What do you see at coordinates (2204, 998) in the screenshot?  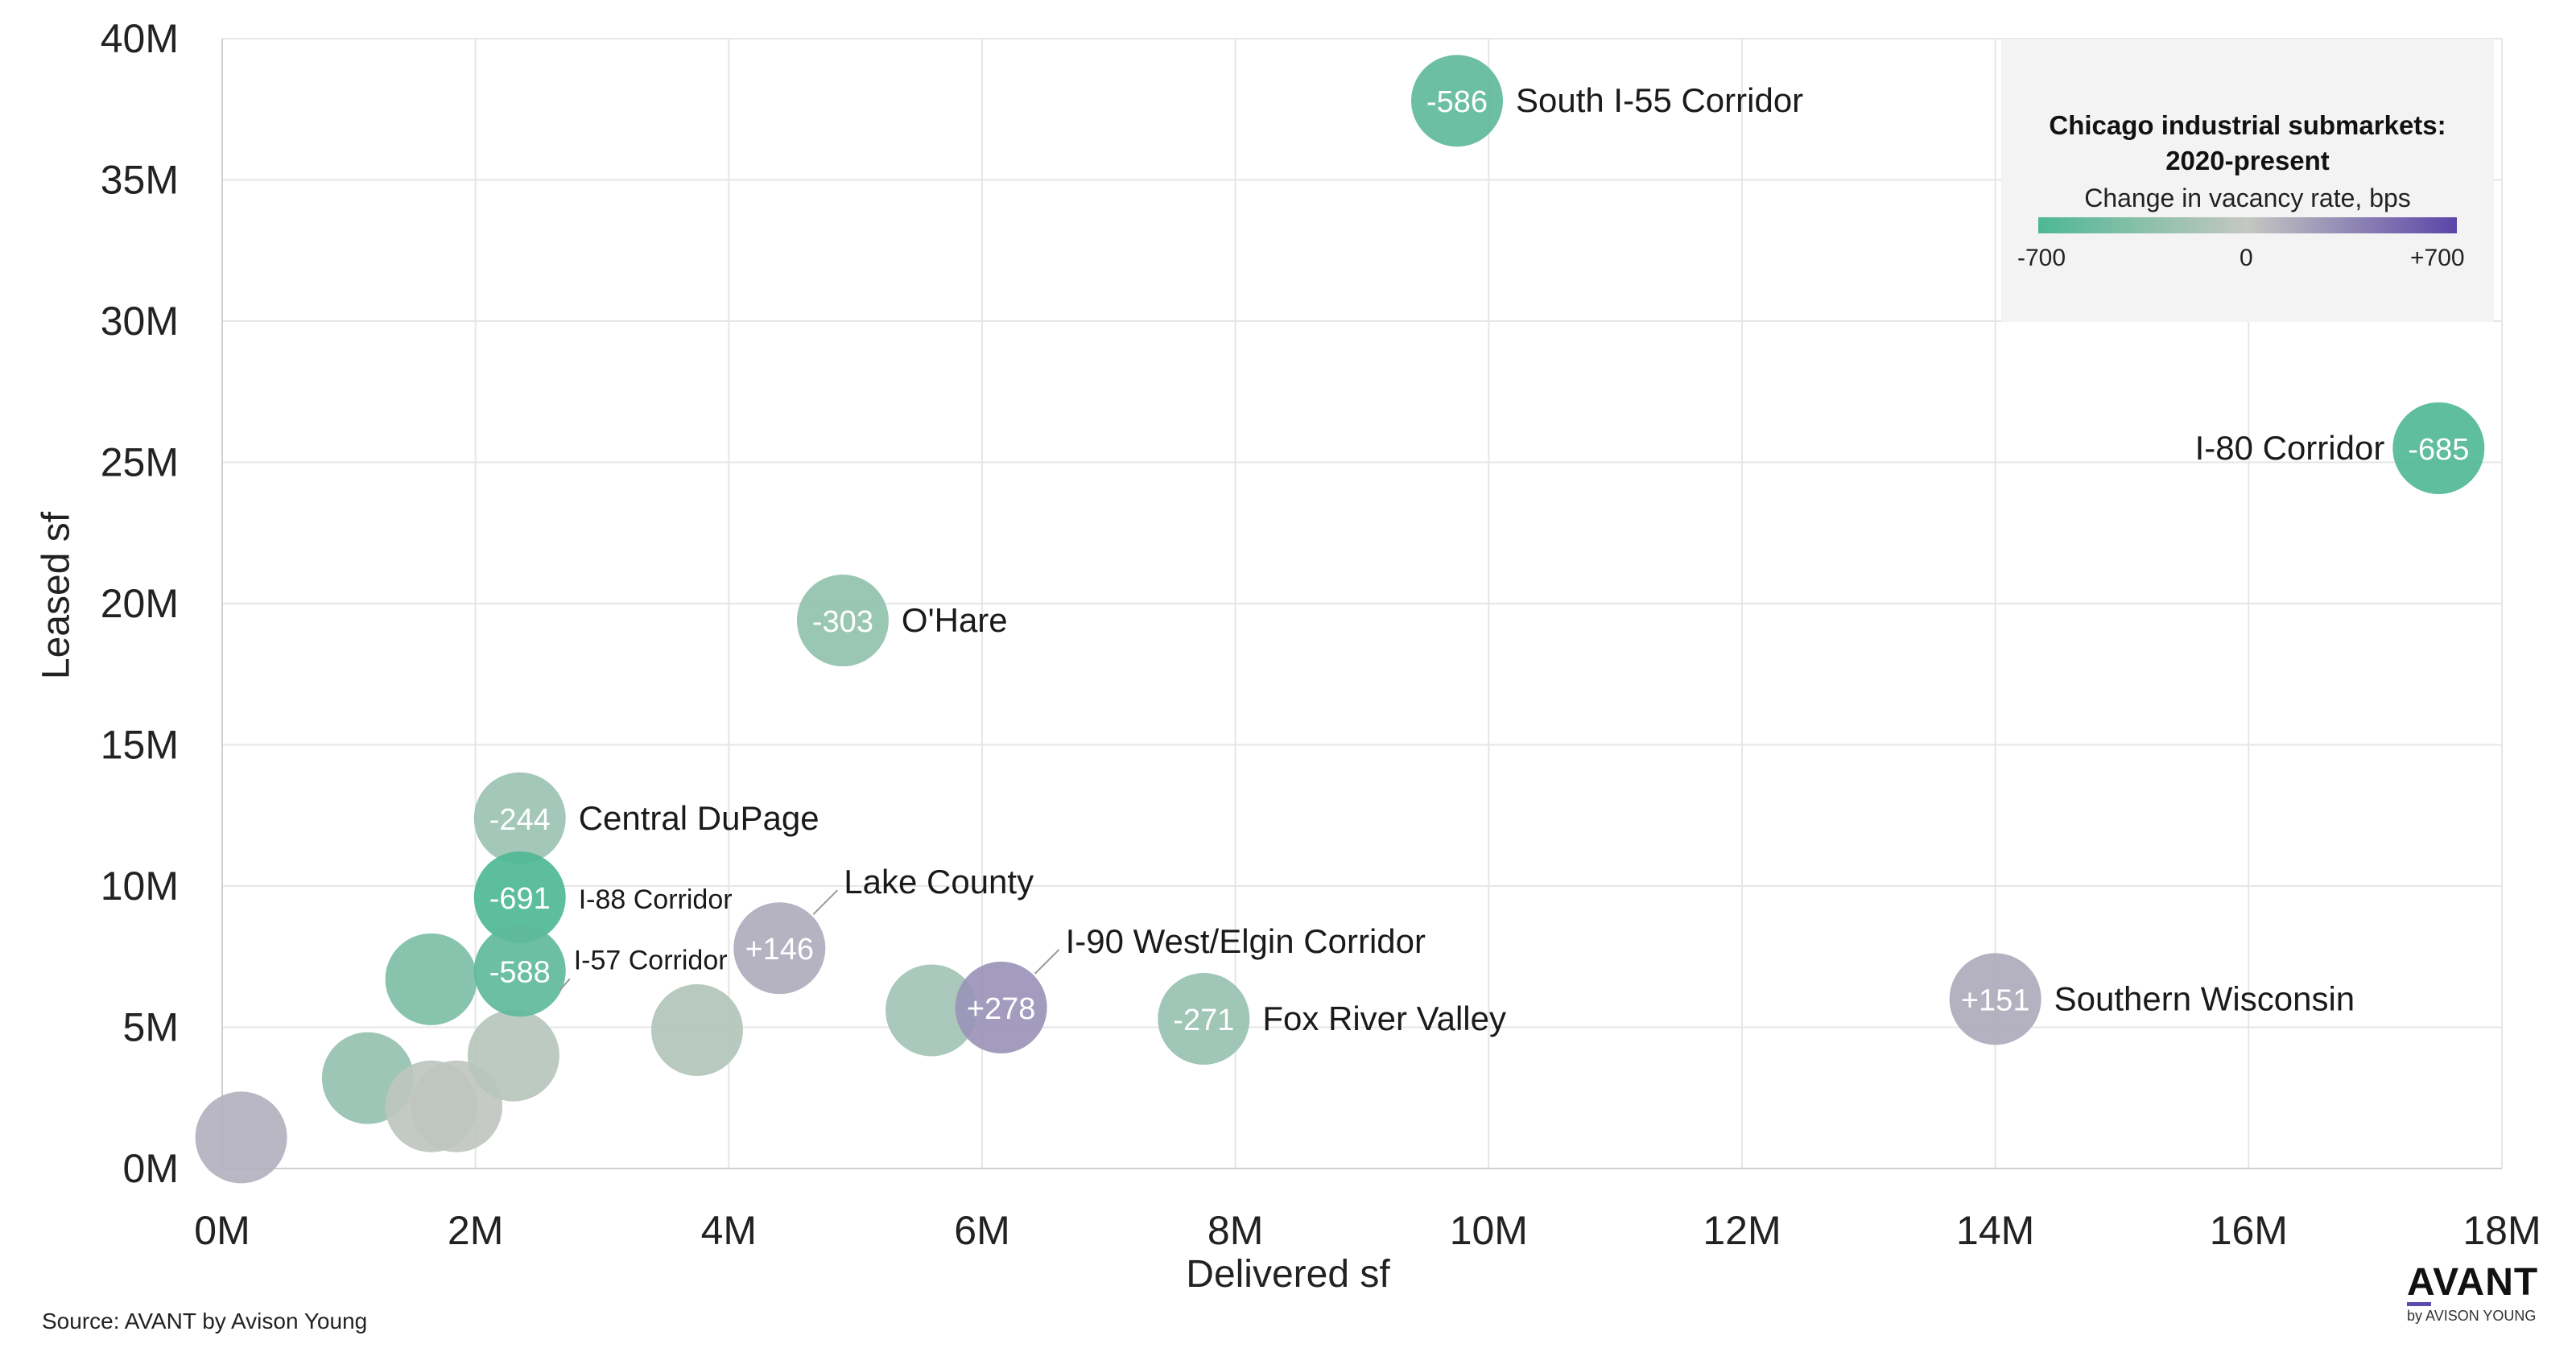 I see `data-point-name-label: Southern Wisconsin` at bounding box center [2204, 998].